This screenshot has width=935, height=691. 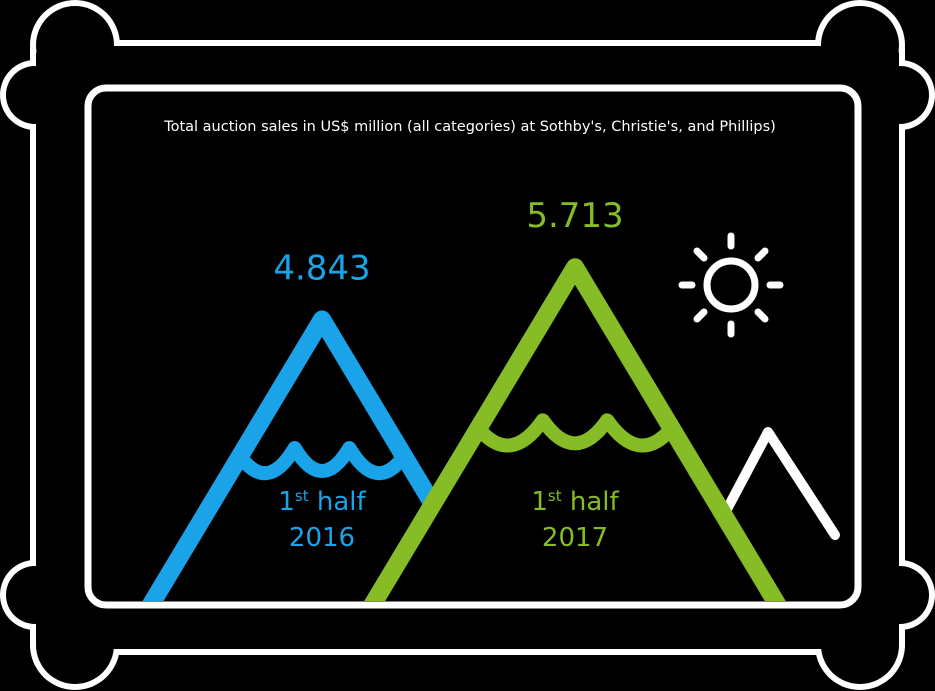 I want to click on value-label: 4.843, so click(x=321, y=268).